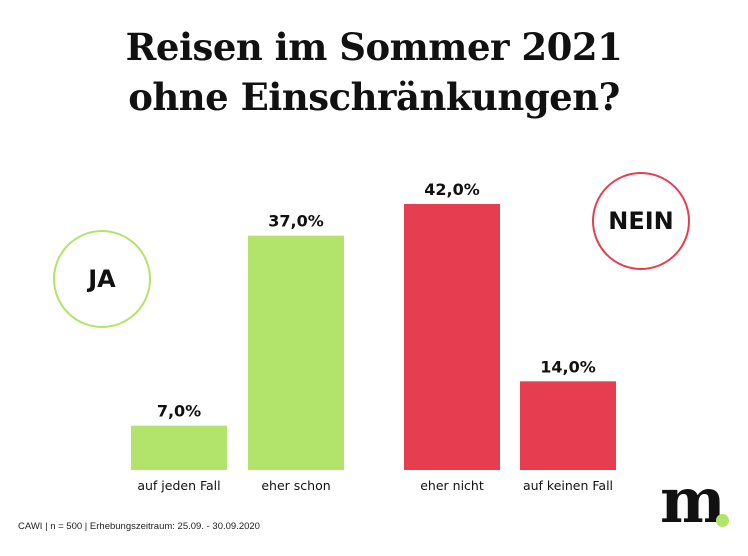 This screenshot has width=748, height=556. What do you see at coordinates (452, 337) in the screenshot?
I see `bar-eher-nicht` at bounding box center [452, 337].